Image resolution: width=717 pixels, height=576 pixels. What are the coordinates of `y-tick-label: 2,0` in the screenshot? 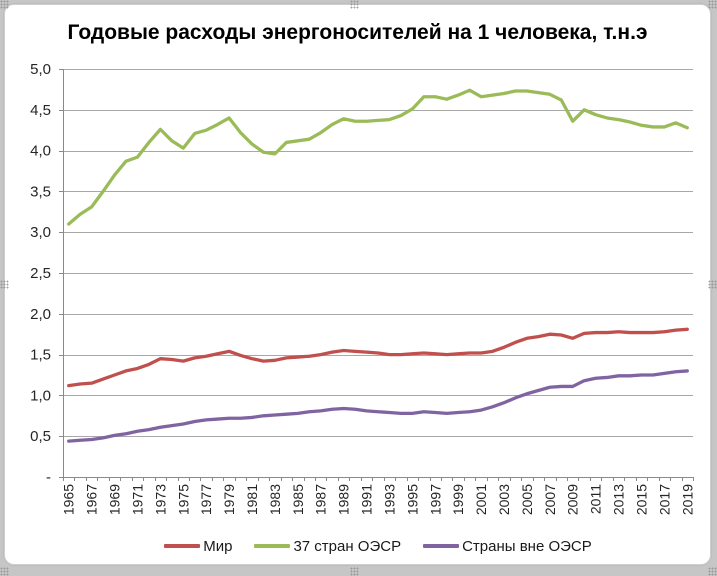 It's located at (40, 314).